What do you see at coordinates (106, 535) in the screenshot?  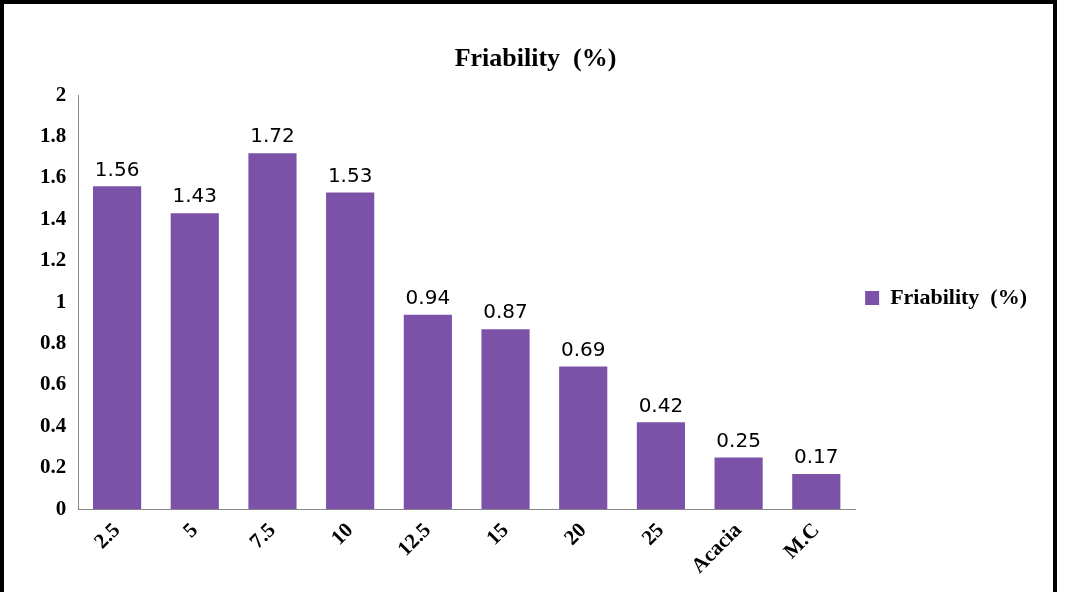 I see `x-tick-label: 2.5` at bounding box center [106, 535].